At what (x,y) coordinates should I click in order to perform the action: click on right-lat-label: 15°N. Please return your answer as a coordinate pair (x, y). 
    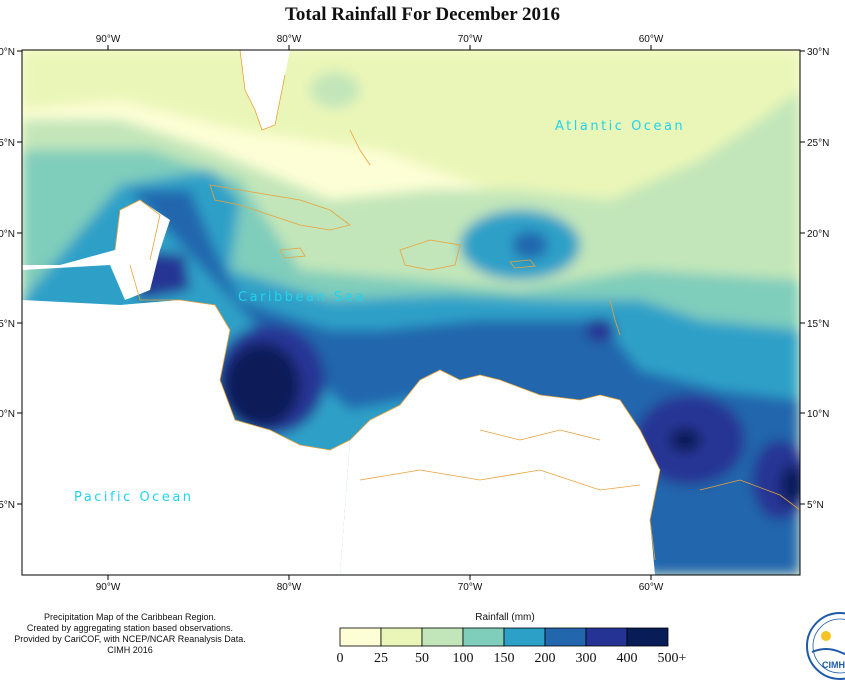
    Looking at the image, I should click on (818, 324).